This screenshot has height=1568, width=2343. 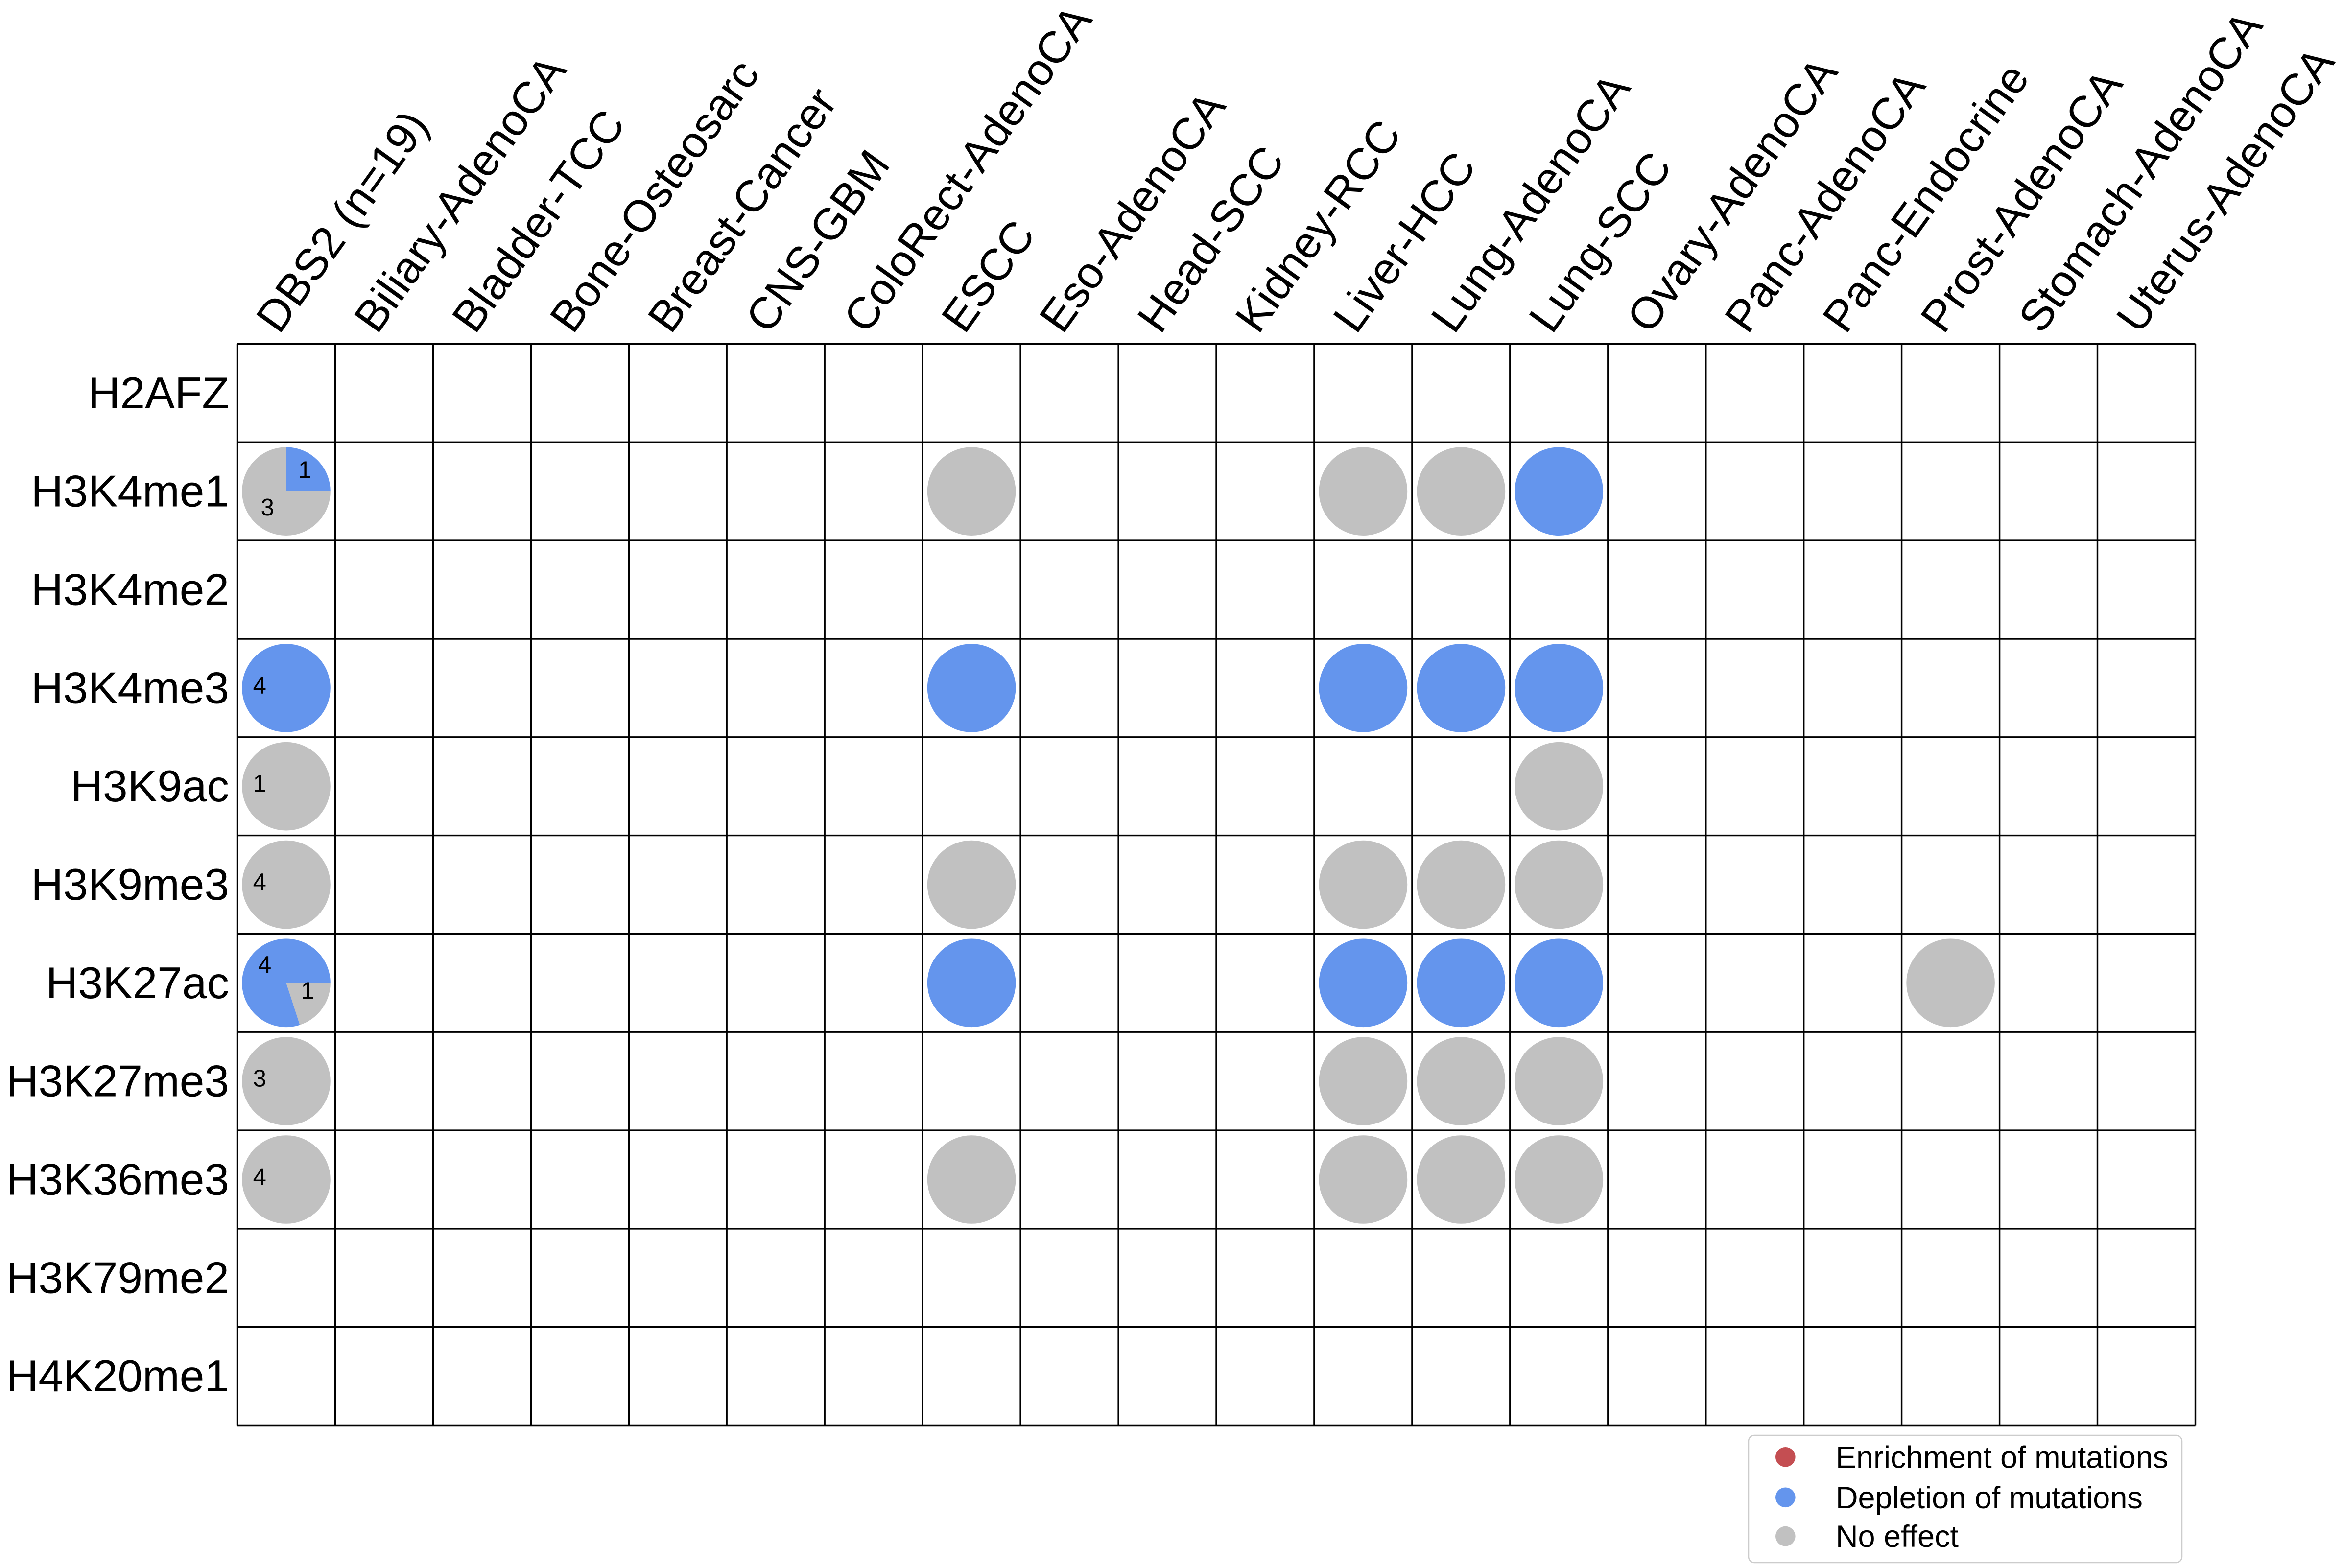 What do you see at coordinates (1897, 1537) in the screenshot?
I see `svg-text: No effect` at bounding box center [1897, 1537].